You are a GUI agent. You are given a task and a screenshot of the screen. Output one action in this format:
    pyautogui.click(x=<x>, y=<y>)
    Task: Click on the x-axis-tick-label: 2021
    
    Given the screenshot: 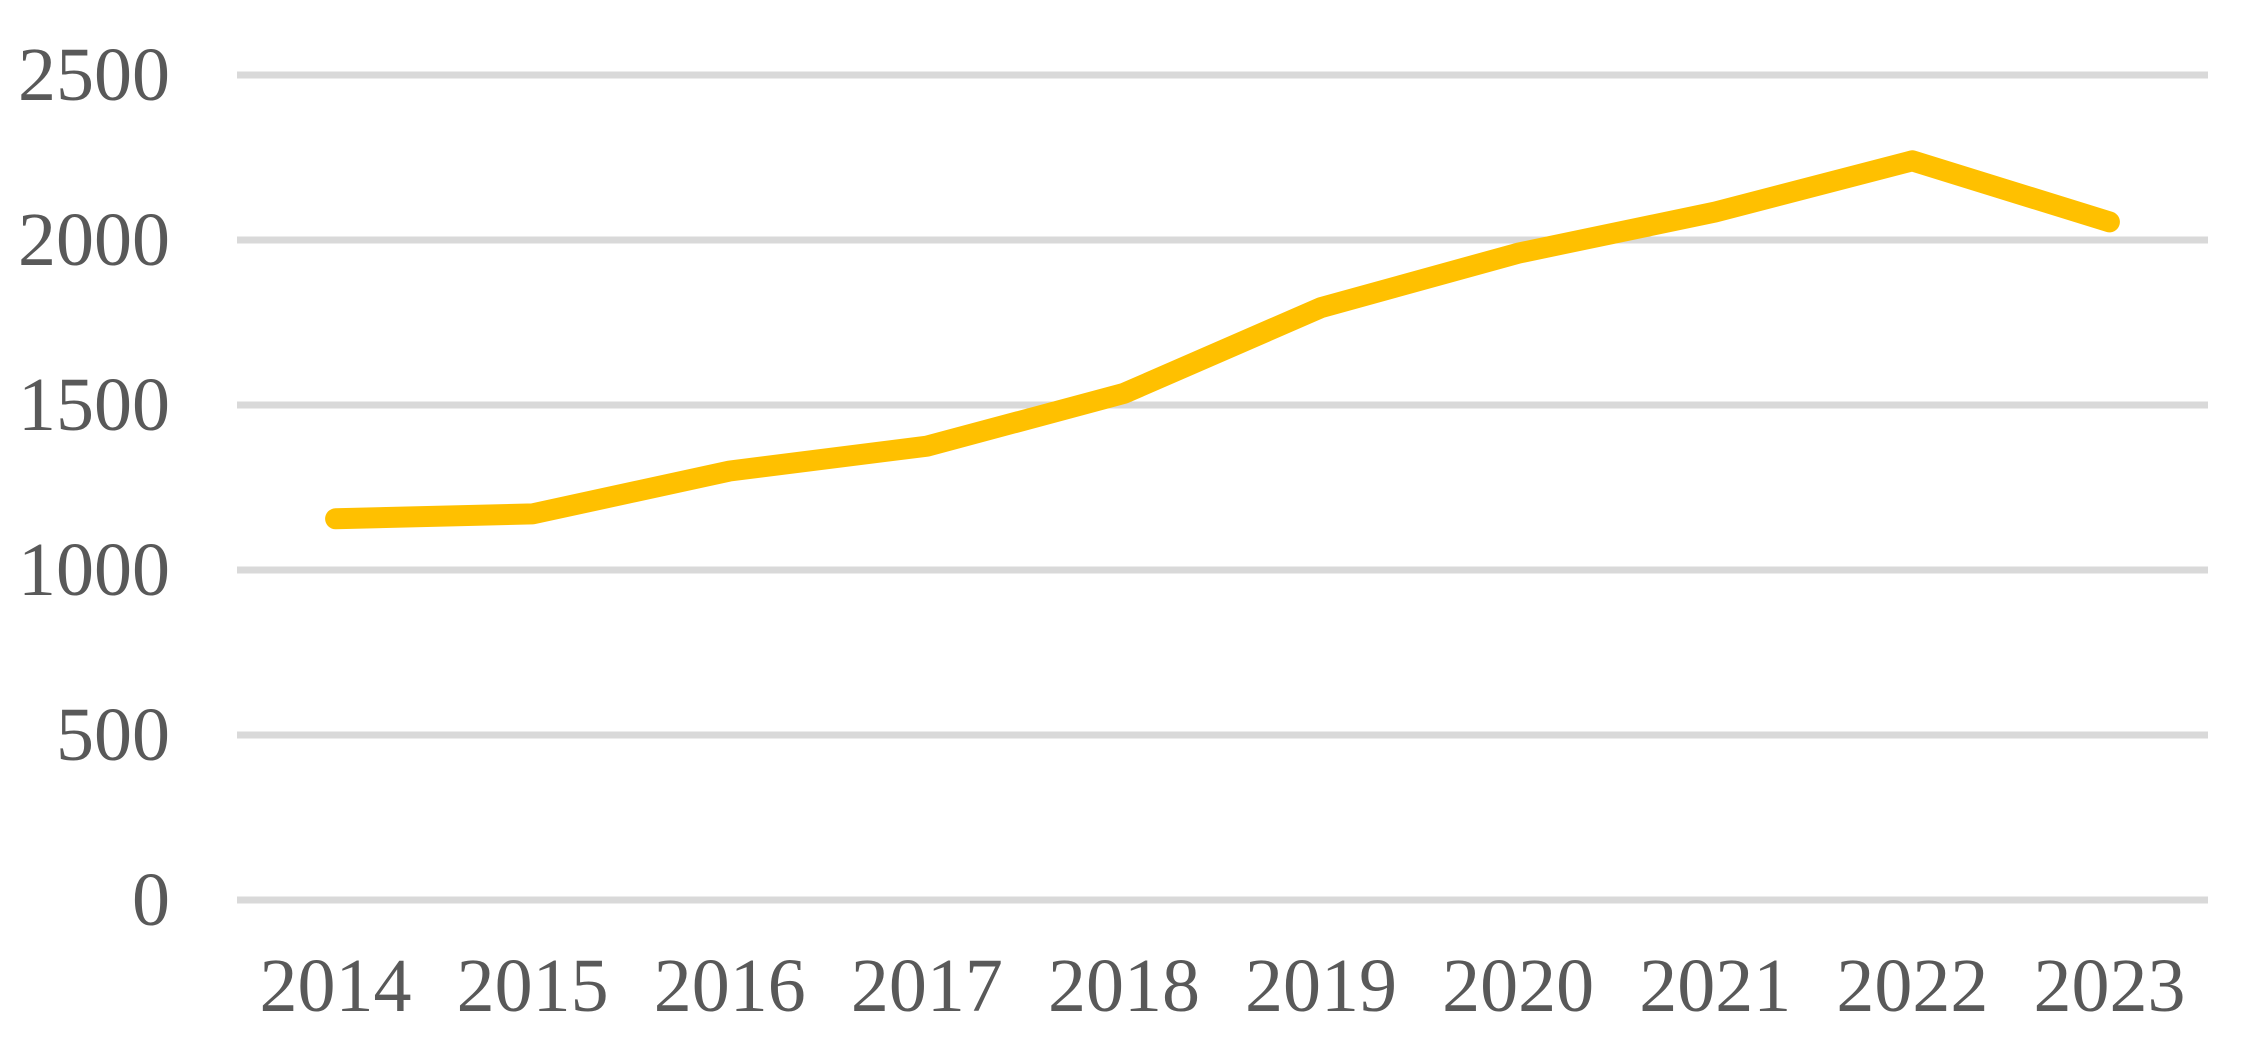 What is the action you would take?
    pyautogui.click(x=1715, y=986)
    